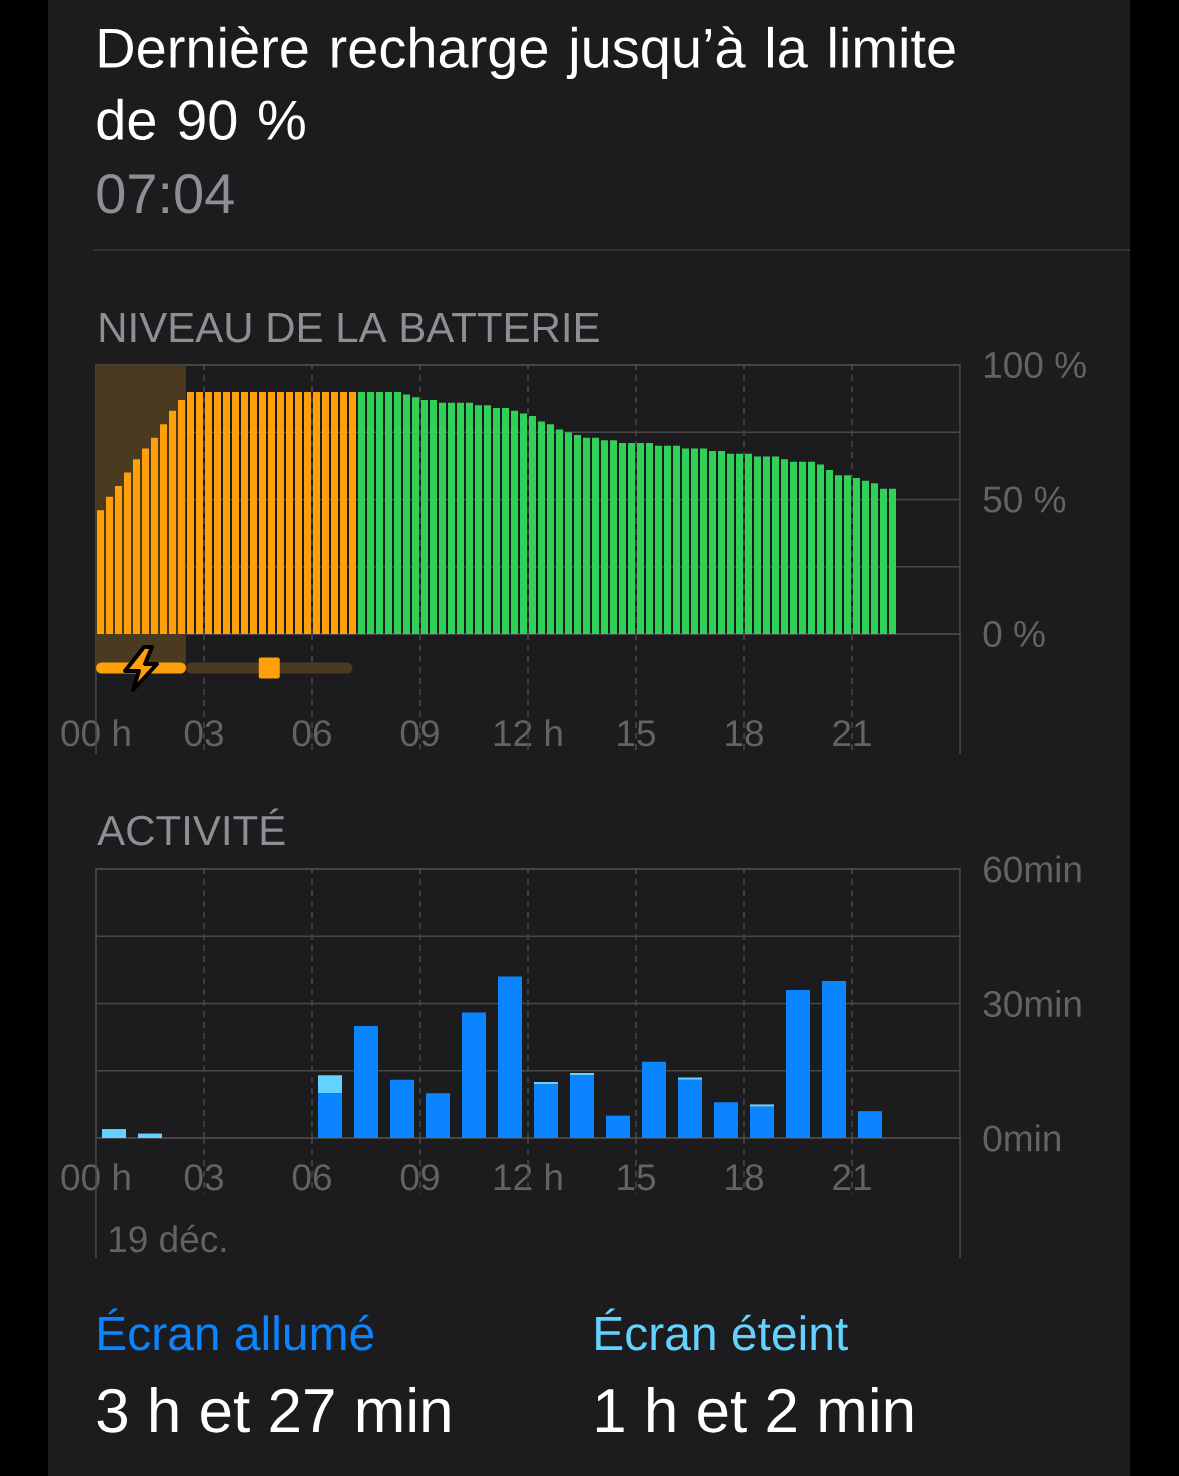  What do you see at coordinates (311, 1177) in the screenshot?
I see `x-tick-label: 06` at bounding box center [311, 1177].